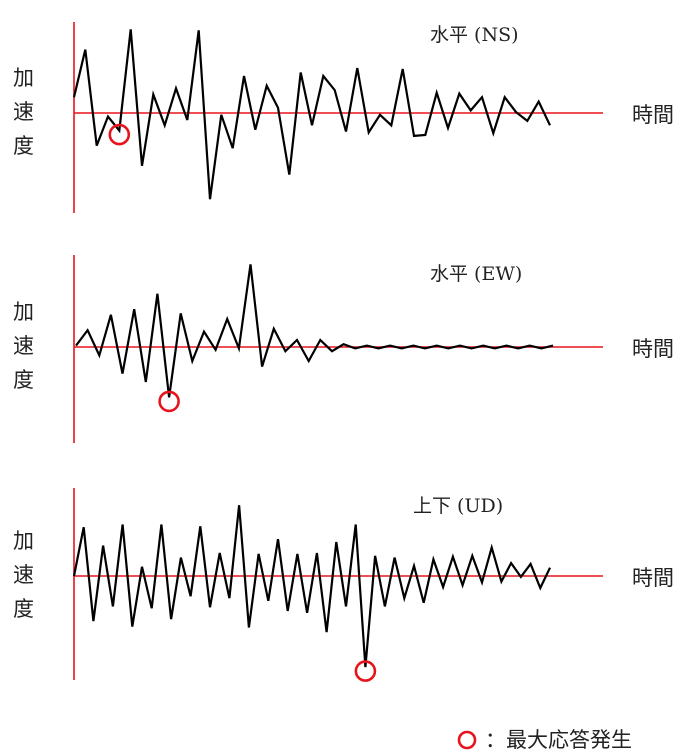 The height and width of the screenshot is (755, 692). I want to click on panel-title: 水平 (EW), so click(476, 274).